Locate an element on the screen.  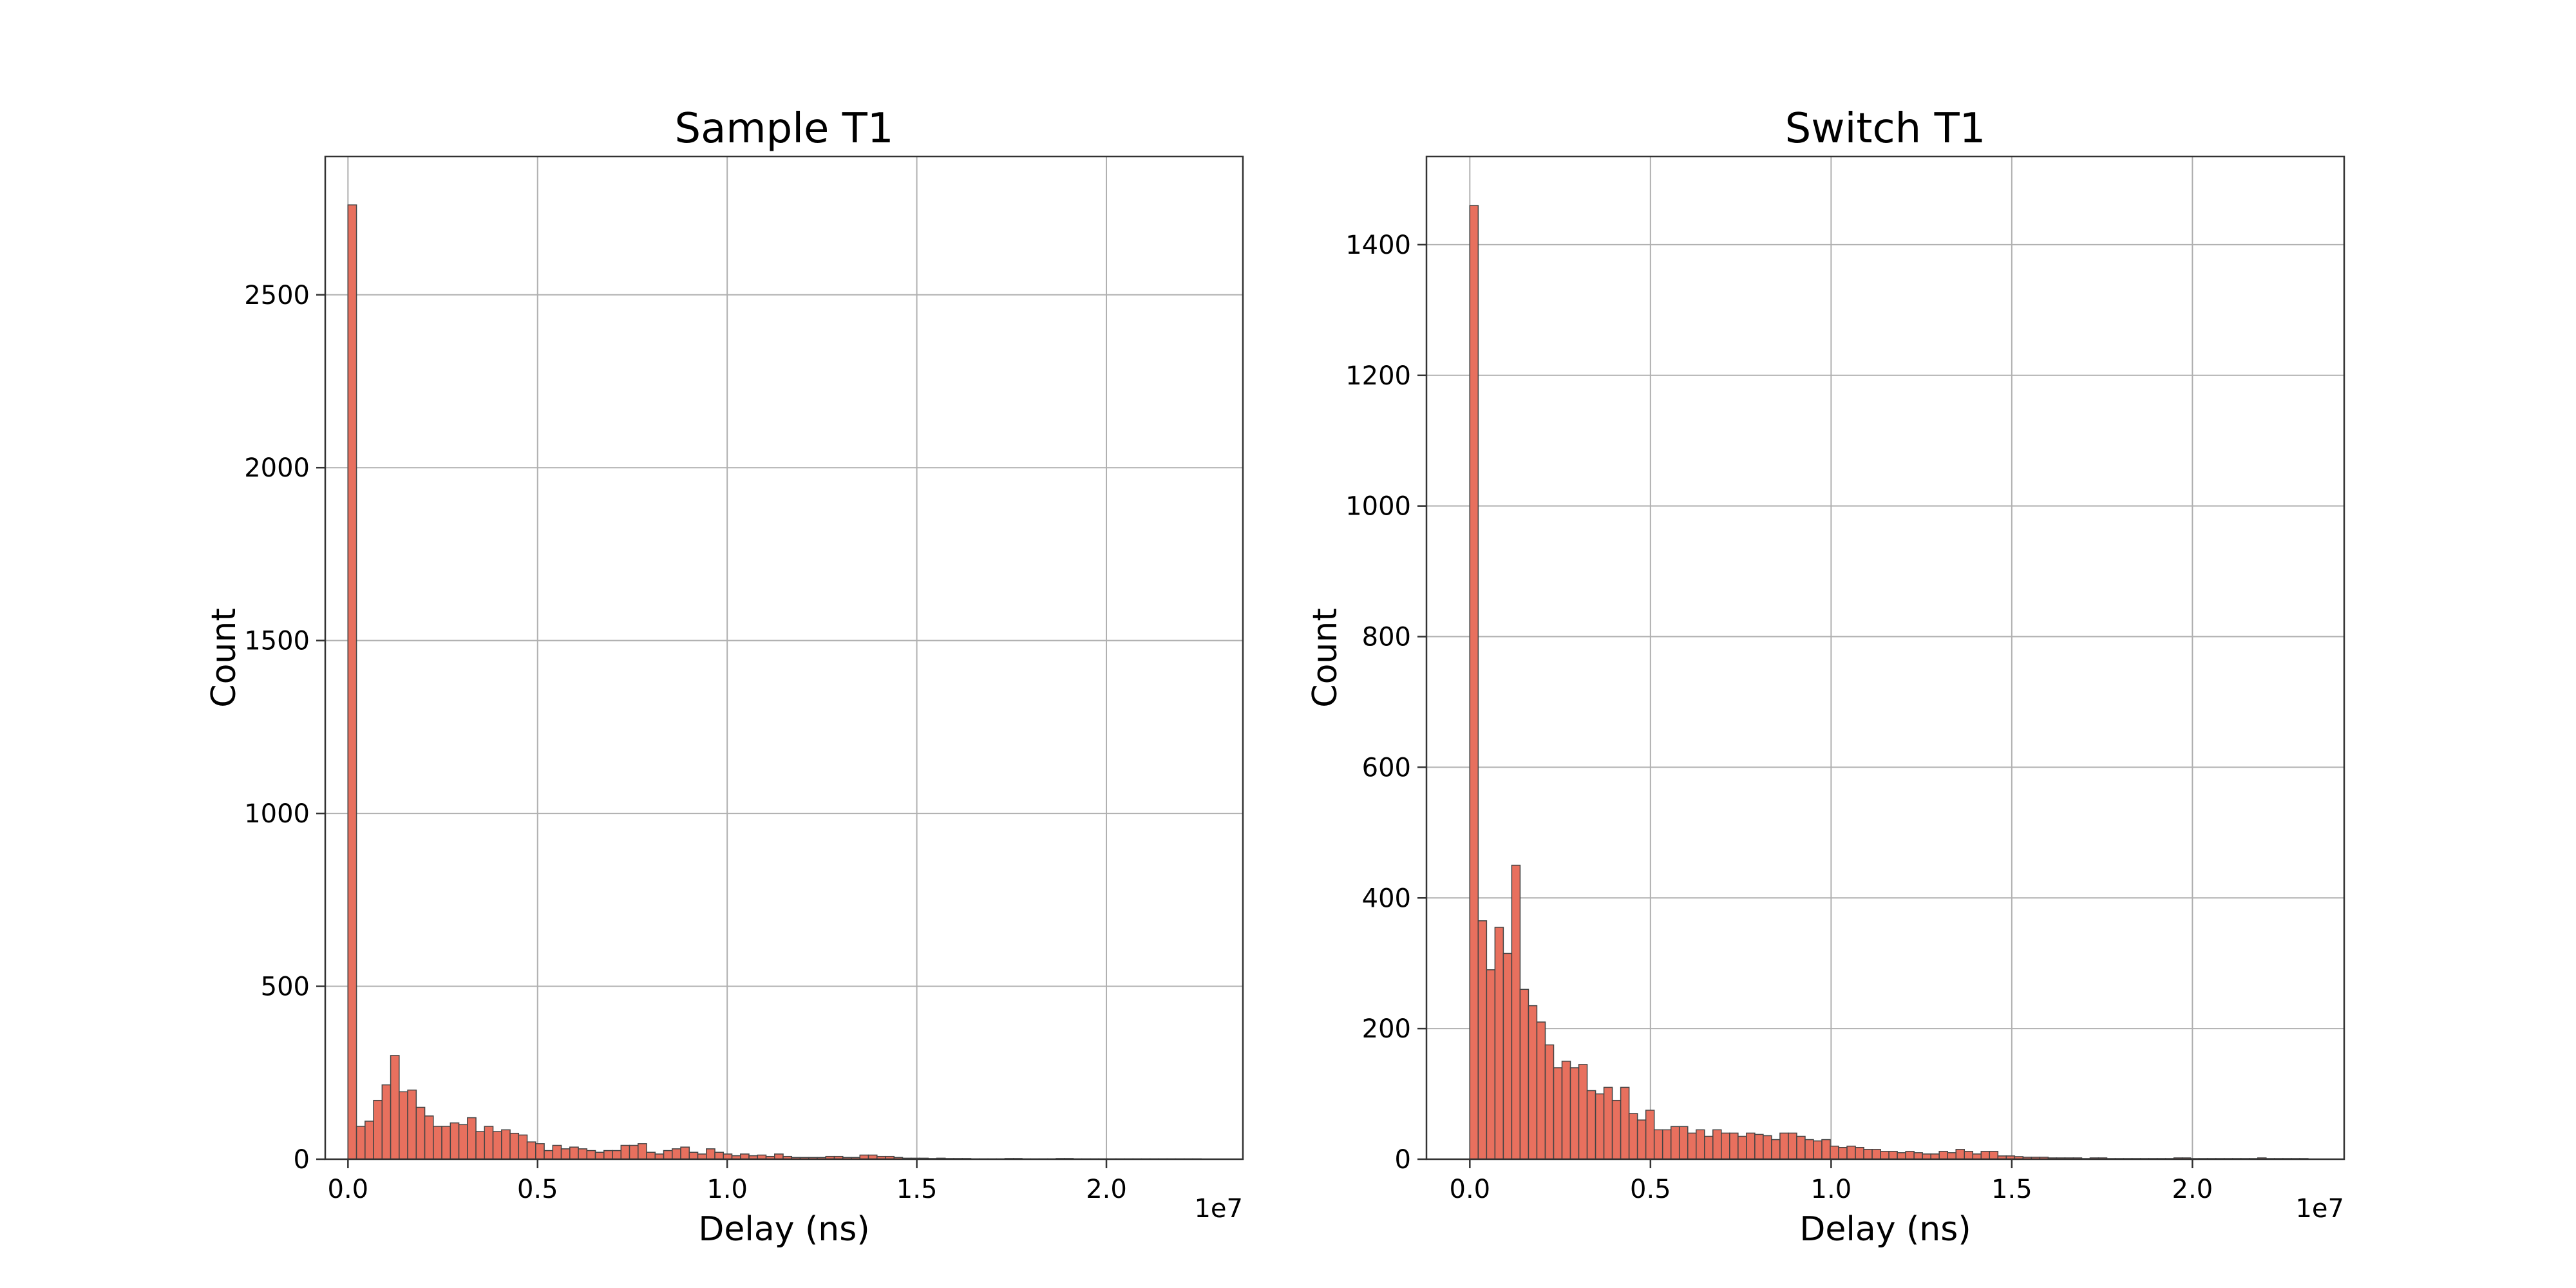
sample-t1-xtick-label: 1.5 is located at coordinates (917, 1189).